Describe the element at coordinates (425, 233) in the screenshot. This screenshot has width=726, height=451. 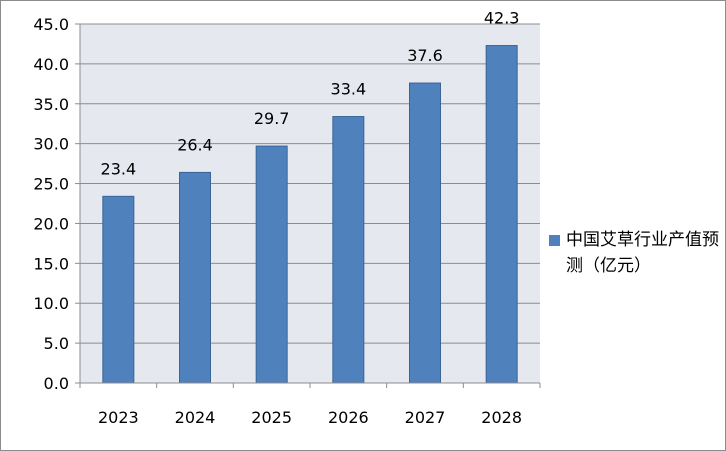
I see `bar-2027` at that location.